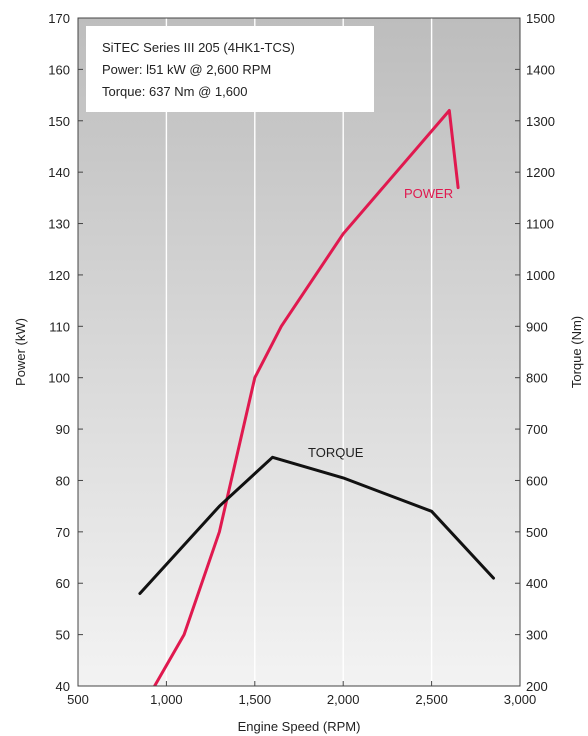 The width and height of the screenshot is (588, 736). Describe the element at coordinates (59, 224) in the screenshot. I see `y-tick-label: 130` at that location.